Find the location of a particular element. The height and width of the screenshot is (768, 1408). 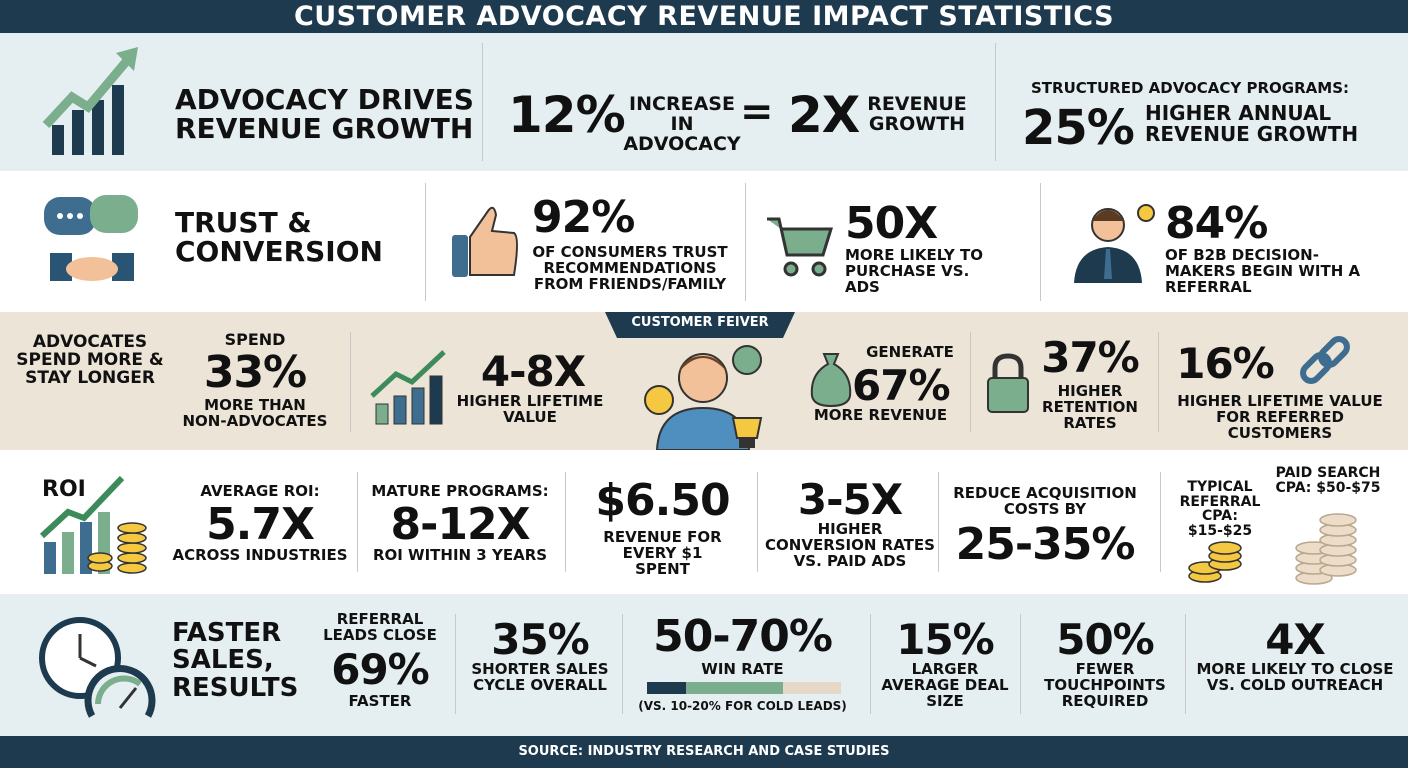

stat-value: 15% is located at coordinates (945, 639).